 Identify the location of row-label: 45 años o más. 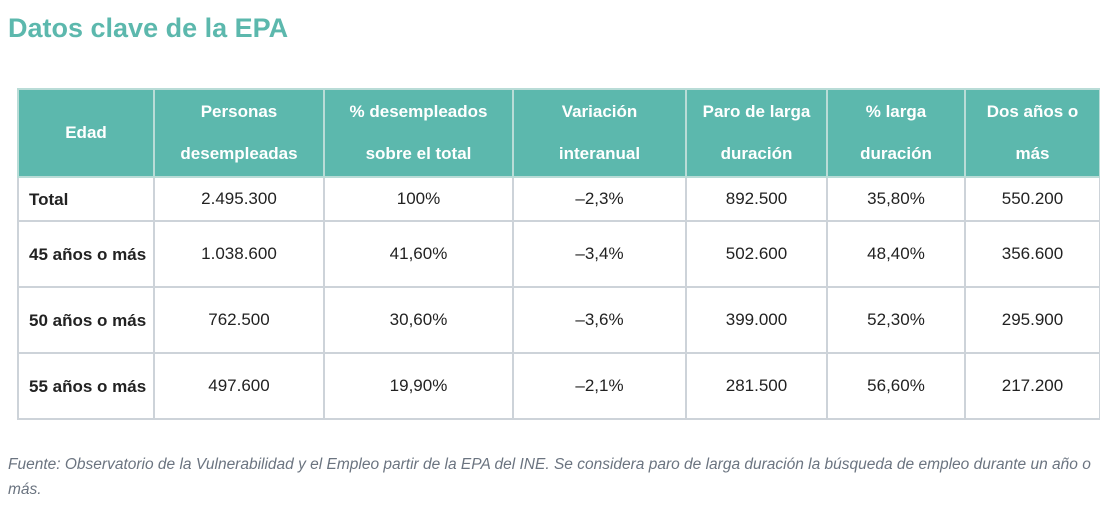
(86, 254).